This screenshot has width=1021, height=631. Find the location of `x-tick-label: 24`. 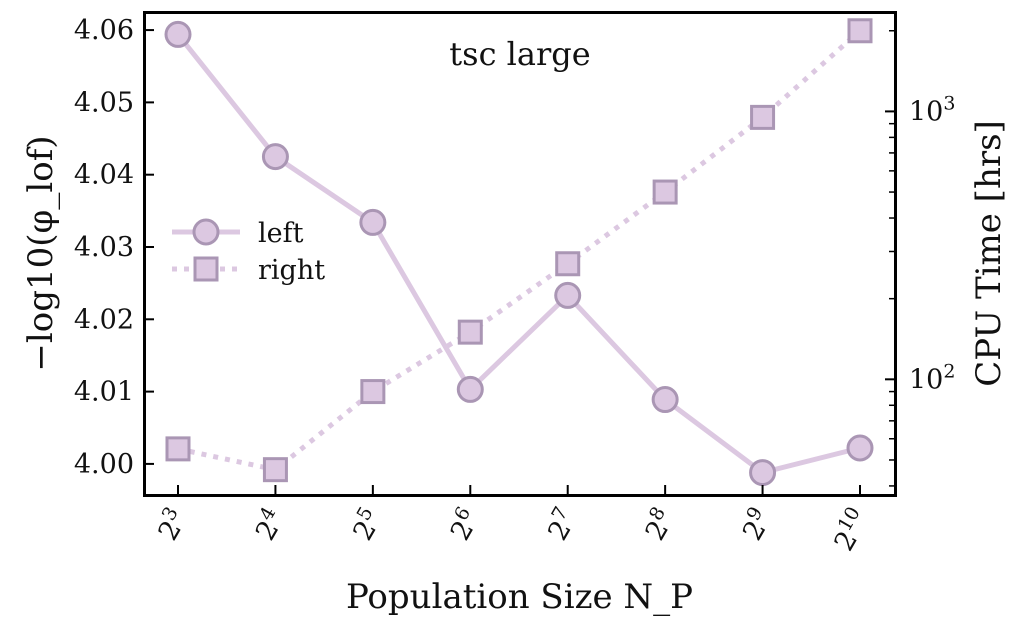

x-tick-label: 24 is located at coordinates (269, 524).